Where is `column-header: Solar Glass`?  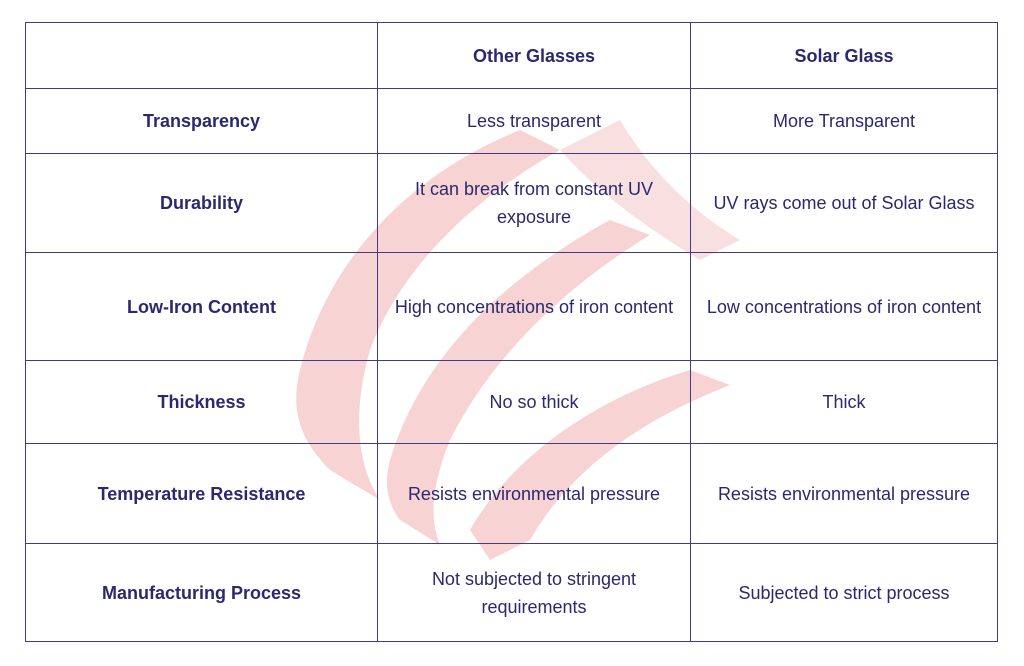 column-header: Solar Glass is located at coordinates (844, 55).